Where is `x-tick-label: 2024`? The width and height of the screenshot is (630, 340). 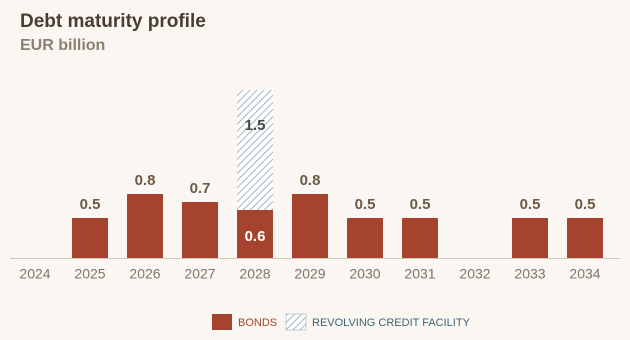 x-tick-label: 2024 is located at coordinates (34, 274).